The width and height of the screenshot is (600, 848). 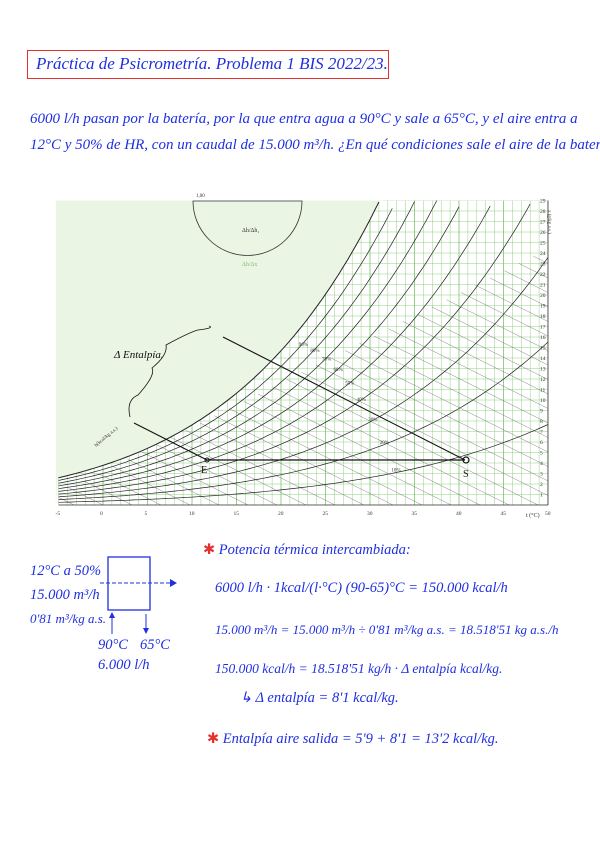 I want to click on y-tick-label: 15, so click(x=543, y=349).